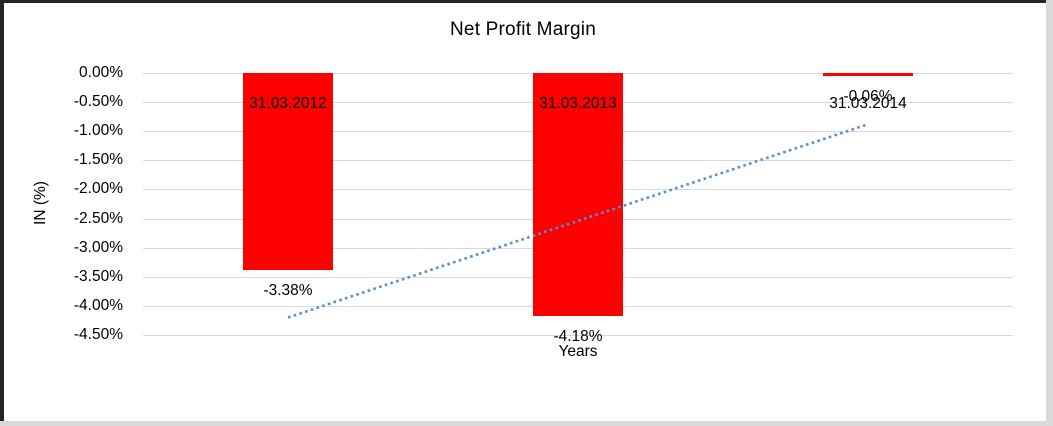 This screenshot has height=426, width=1053. Describe the element at coordinates (288, 103) in the screenshot. I see `category-label: 31.03.2012` at that location.